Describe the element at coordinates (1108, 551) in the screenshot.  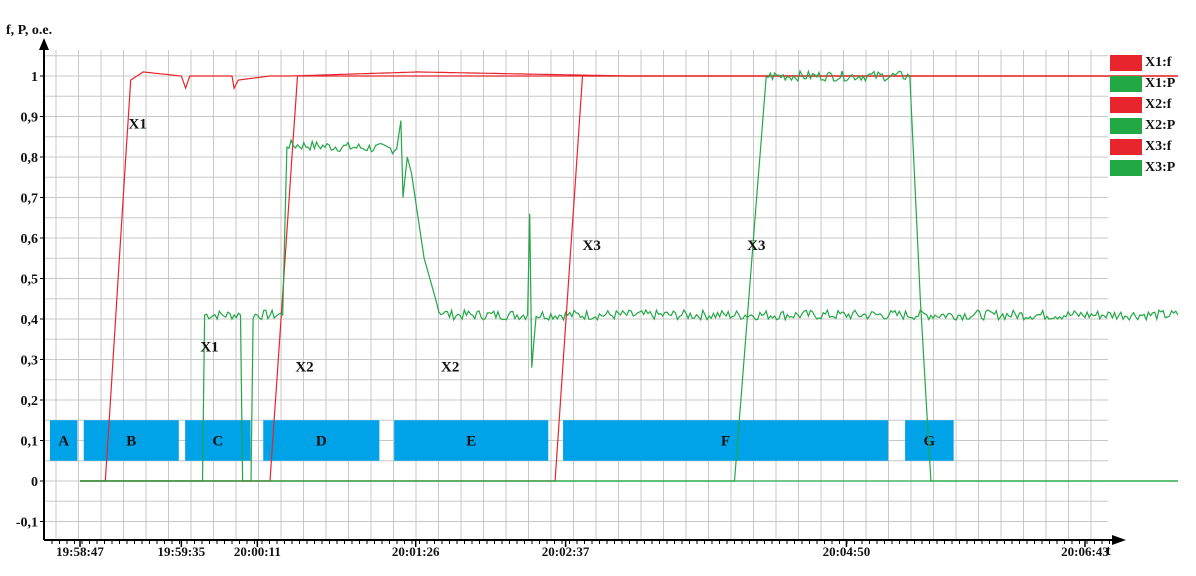
I see `x-axis-label: t` at that location.